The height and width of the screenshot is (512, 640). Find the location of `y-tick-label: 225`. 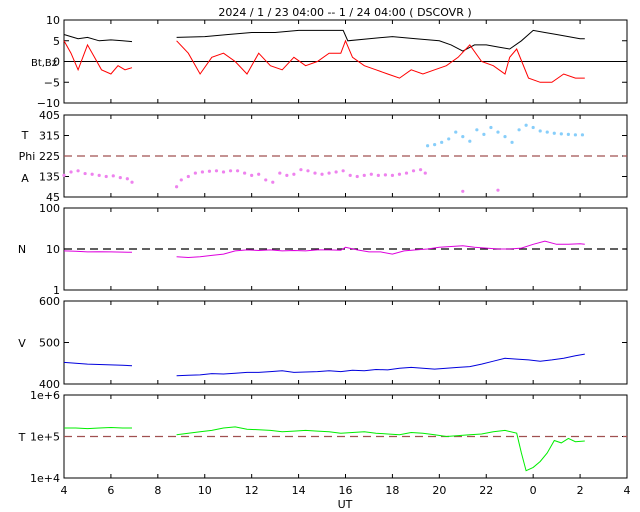

y-tick-label: 225 is located at coordinates (49, 156).